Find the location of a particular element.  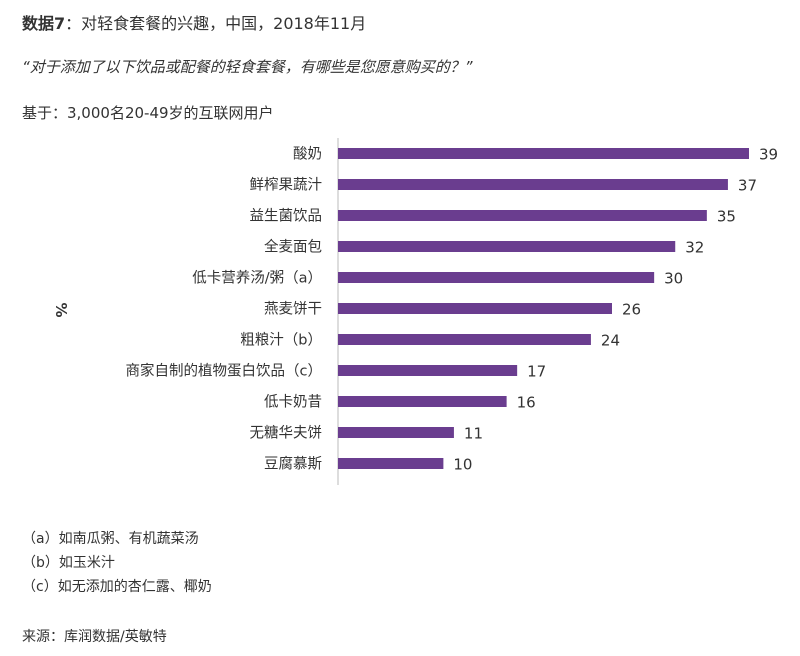

chart-title: 数据7：对轻食套餐的兴趣，中国，2018年11月 is located at coordinates (194, 22).